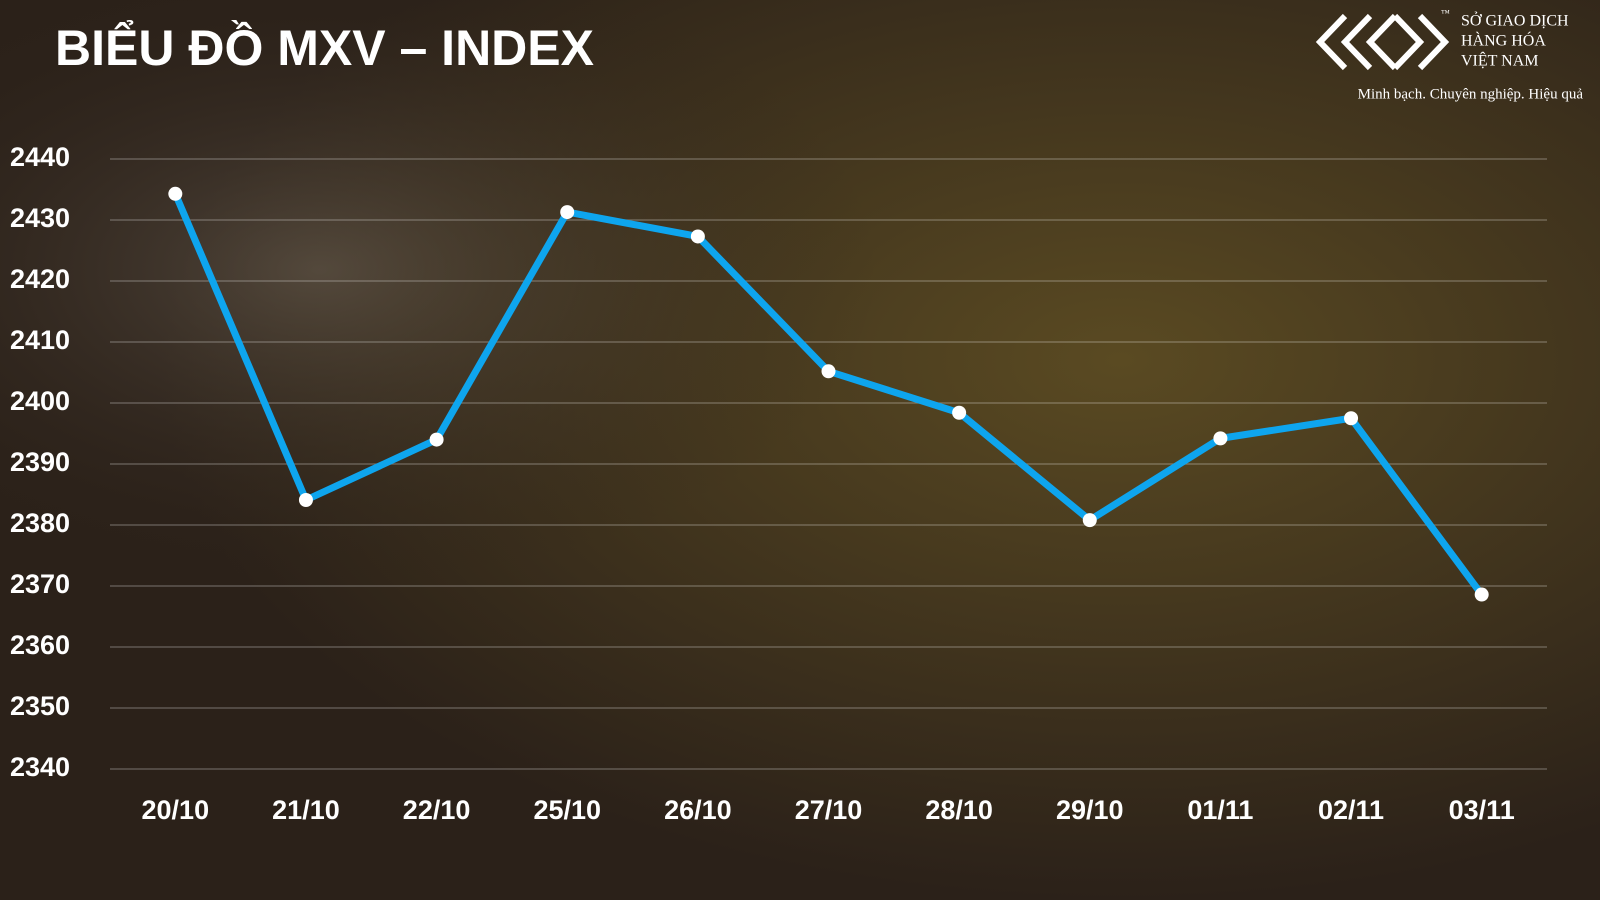 The image size is (1600, 900). Describe the element at coordinates (1220, 810) in the screenshot. I see `x-tick-label: 01/11` at that location.